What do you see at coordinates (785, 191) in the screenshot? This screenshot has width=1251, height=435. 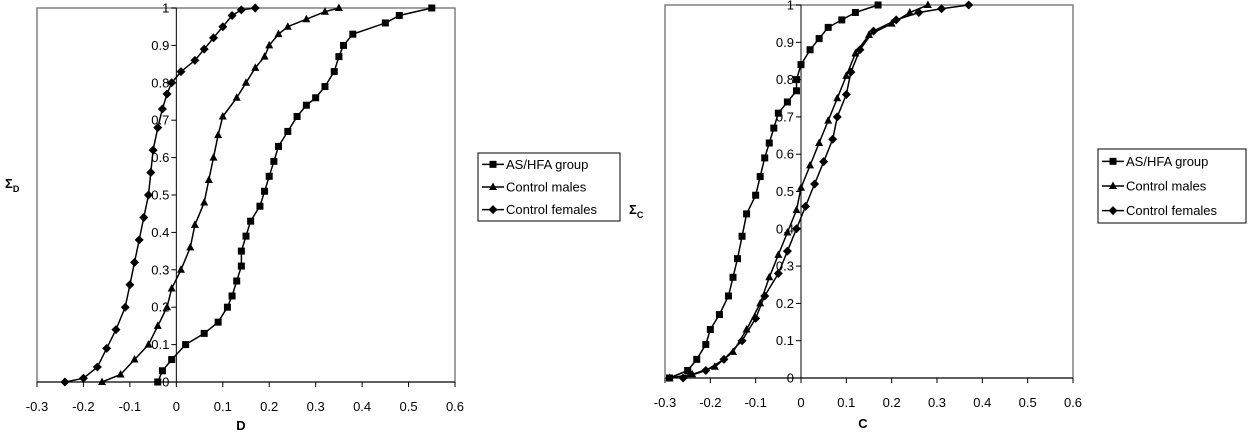 I see `y-tick-label: 0.5` at bounding box center [785, 191].